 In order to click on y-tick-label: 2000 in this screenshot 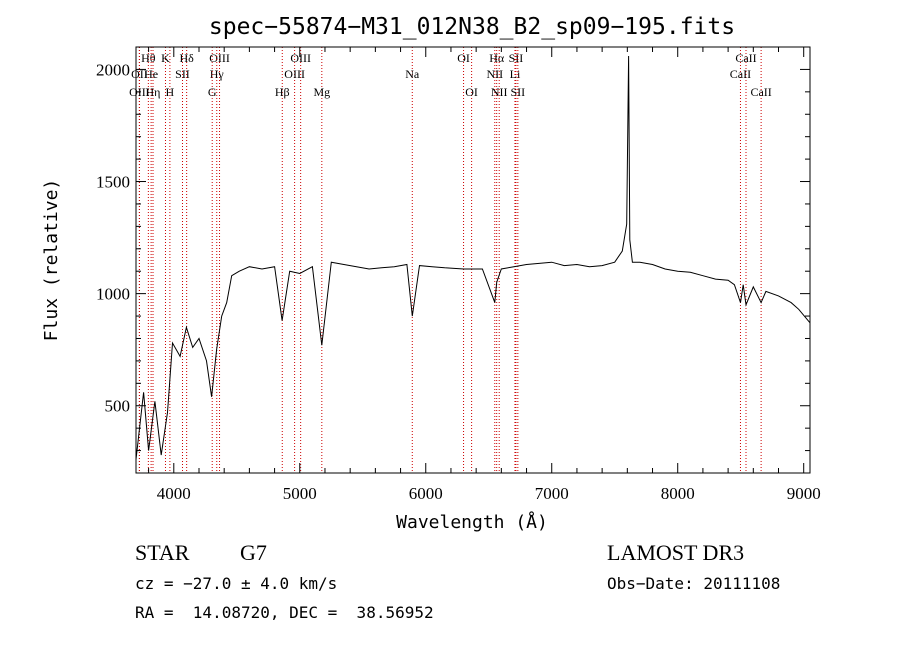, I will do `click(113, 69)`.